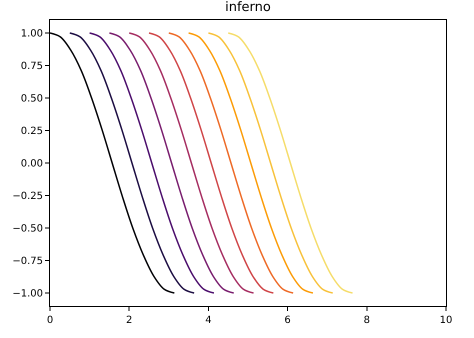 Image resolution: width=474 pixels, height=338 pixels. I want to click on y-tick-label: 0.25, so click(31, 131).